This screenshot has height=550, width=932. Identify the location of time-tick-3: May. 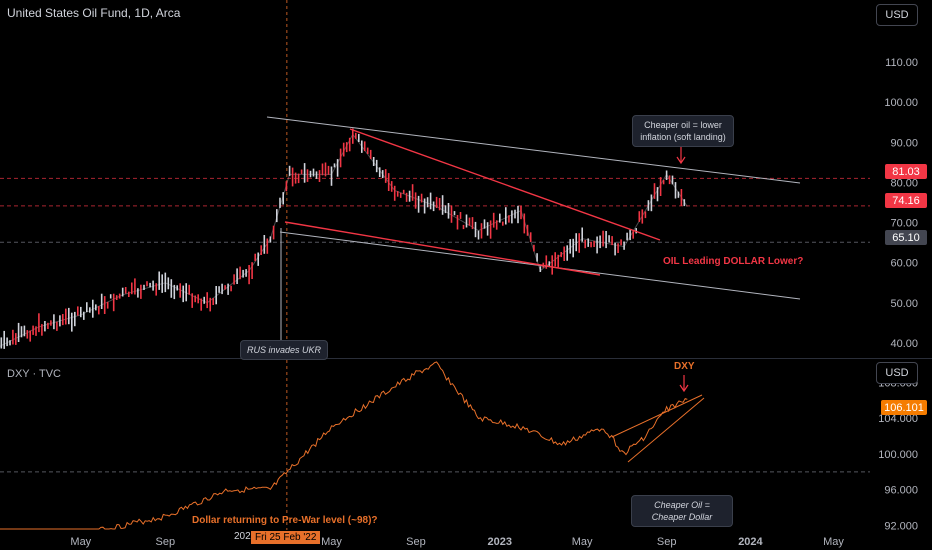
(331, 542).